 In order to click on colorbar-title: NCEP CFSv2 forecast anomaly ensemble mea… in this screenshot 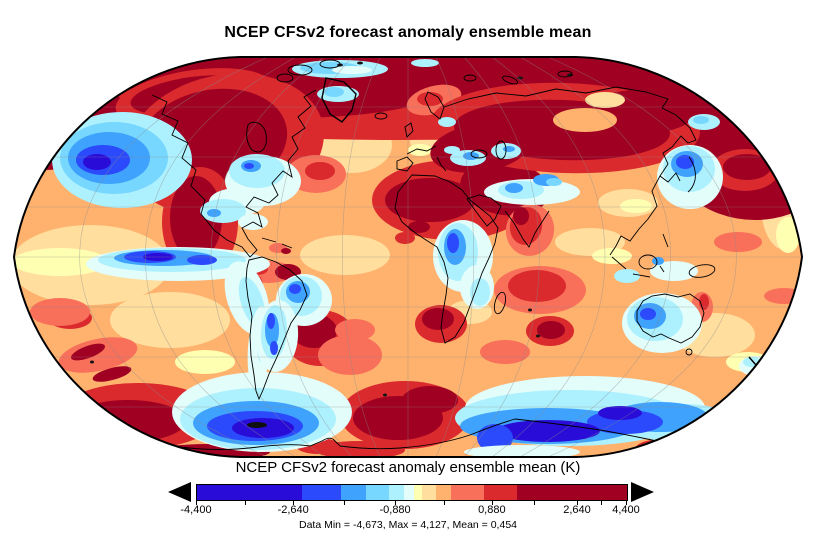, I will do `click(408, 467)`.